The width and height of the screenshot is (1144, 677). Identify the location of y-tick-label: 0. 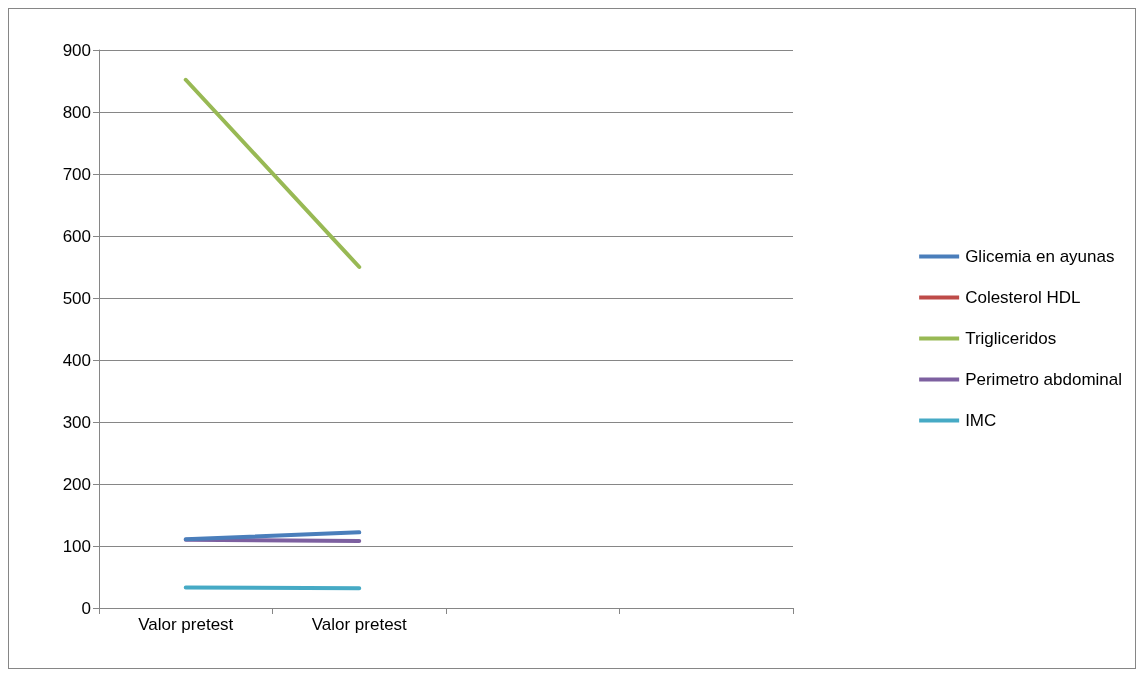
(86, 608).